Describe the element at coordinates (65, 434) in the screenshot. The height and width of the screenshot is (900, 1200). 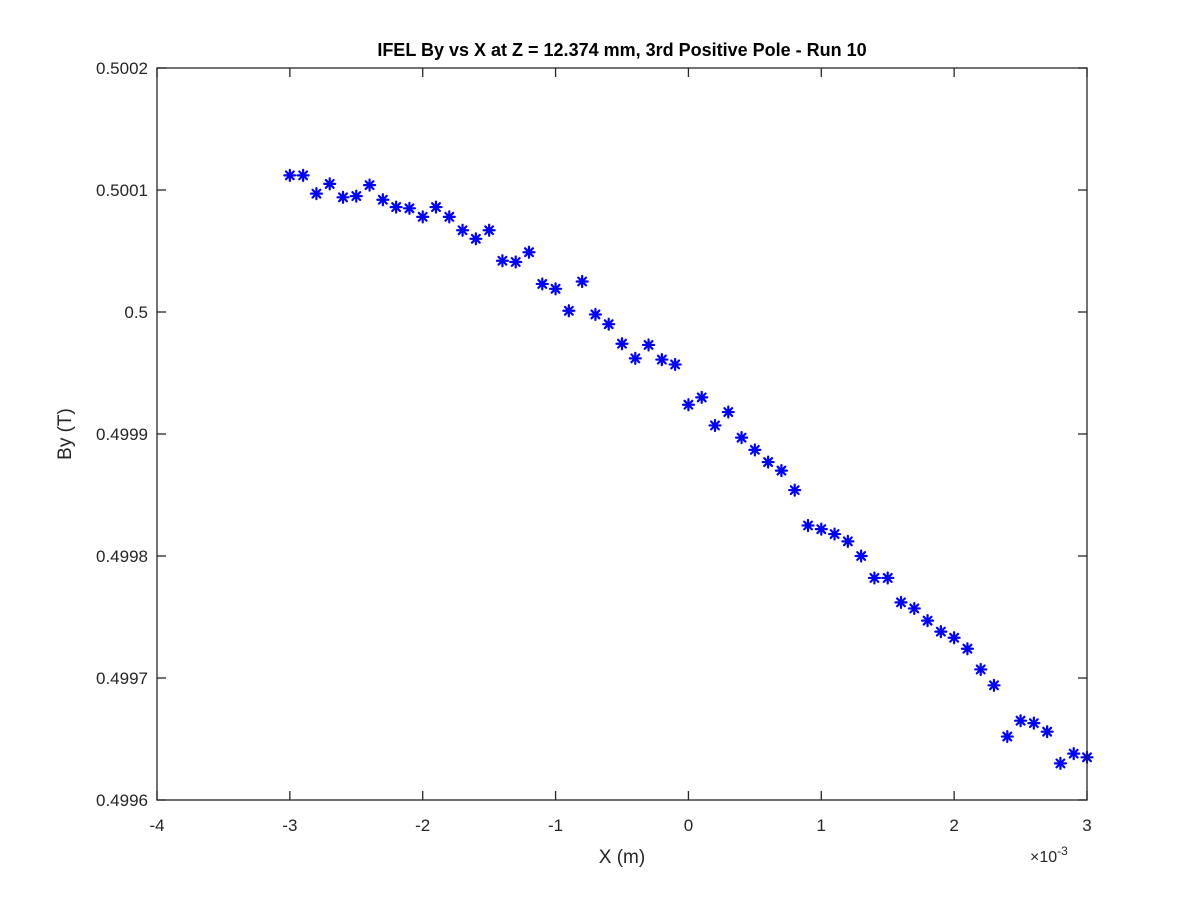
I see `y-axis-label: By (T)` at that location.